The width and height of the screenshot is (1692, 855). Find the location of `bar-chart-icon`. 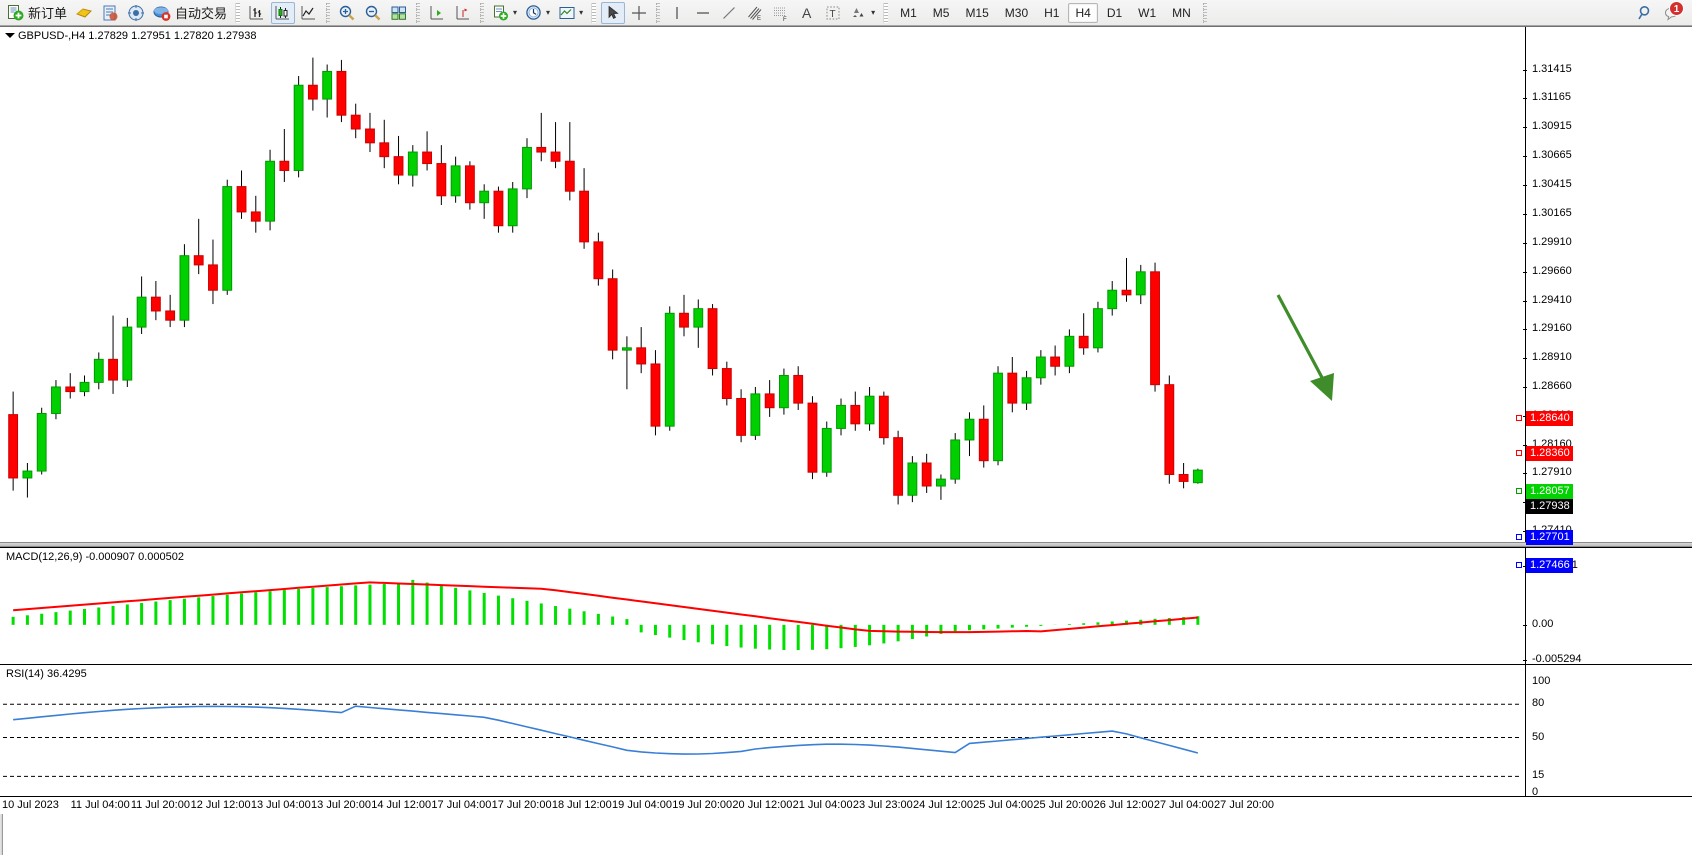

bar-chart-icon is located at coordinates (257, 13).